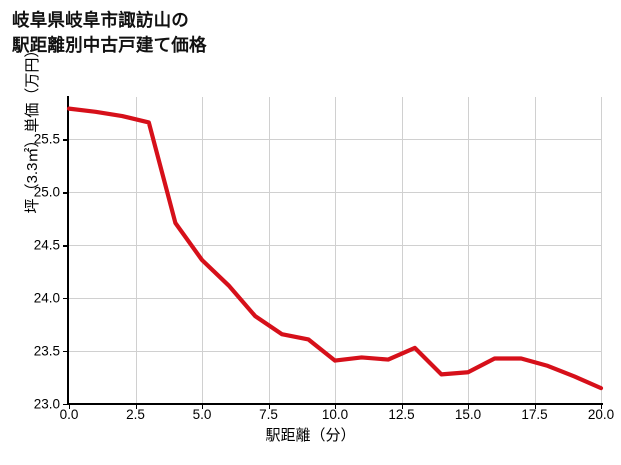  What do you see at coordinates (109, 32) in the screenshot?
I see `chart-title: 岐阜県岐阜市諏訪山の 駅距離別中古戸建て価格` at bounding box center [109, 32].